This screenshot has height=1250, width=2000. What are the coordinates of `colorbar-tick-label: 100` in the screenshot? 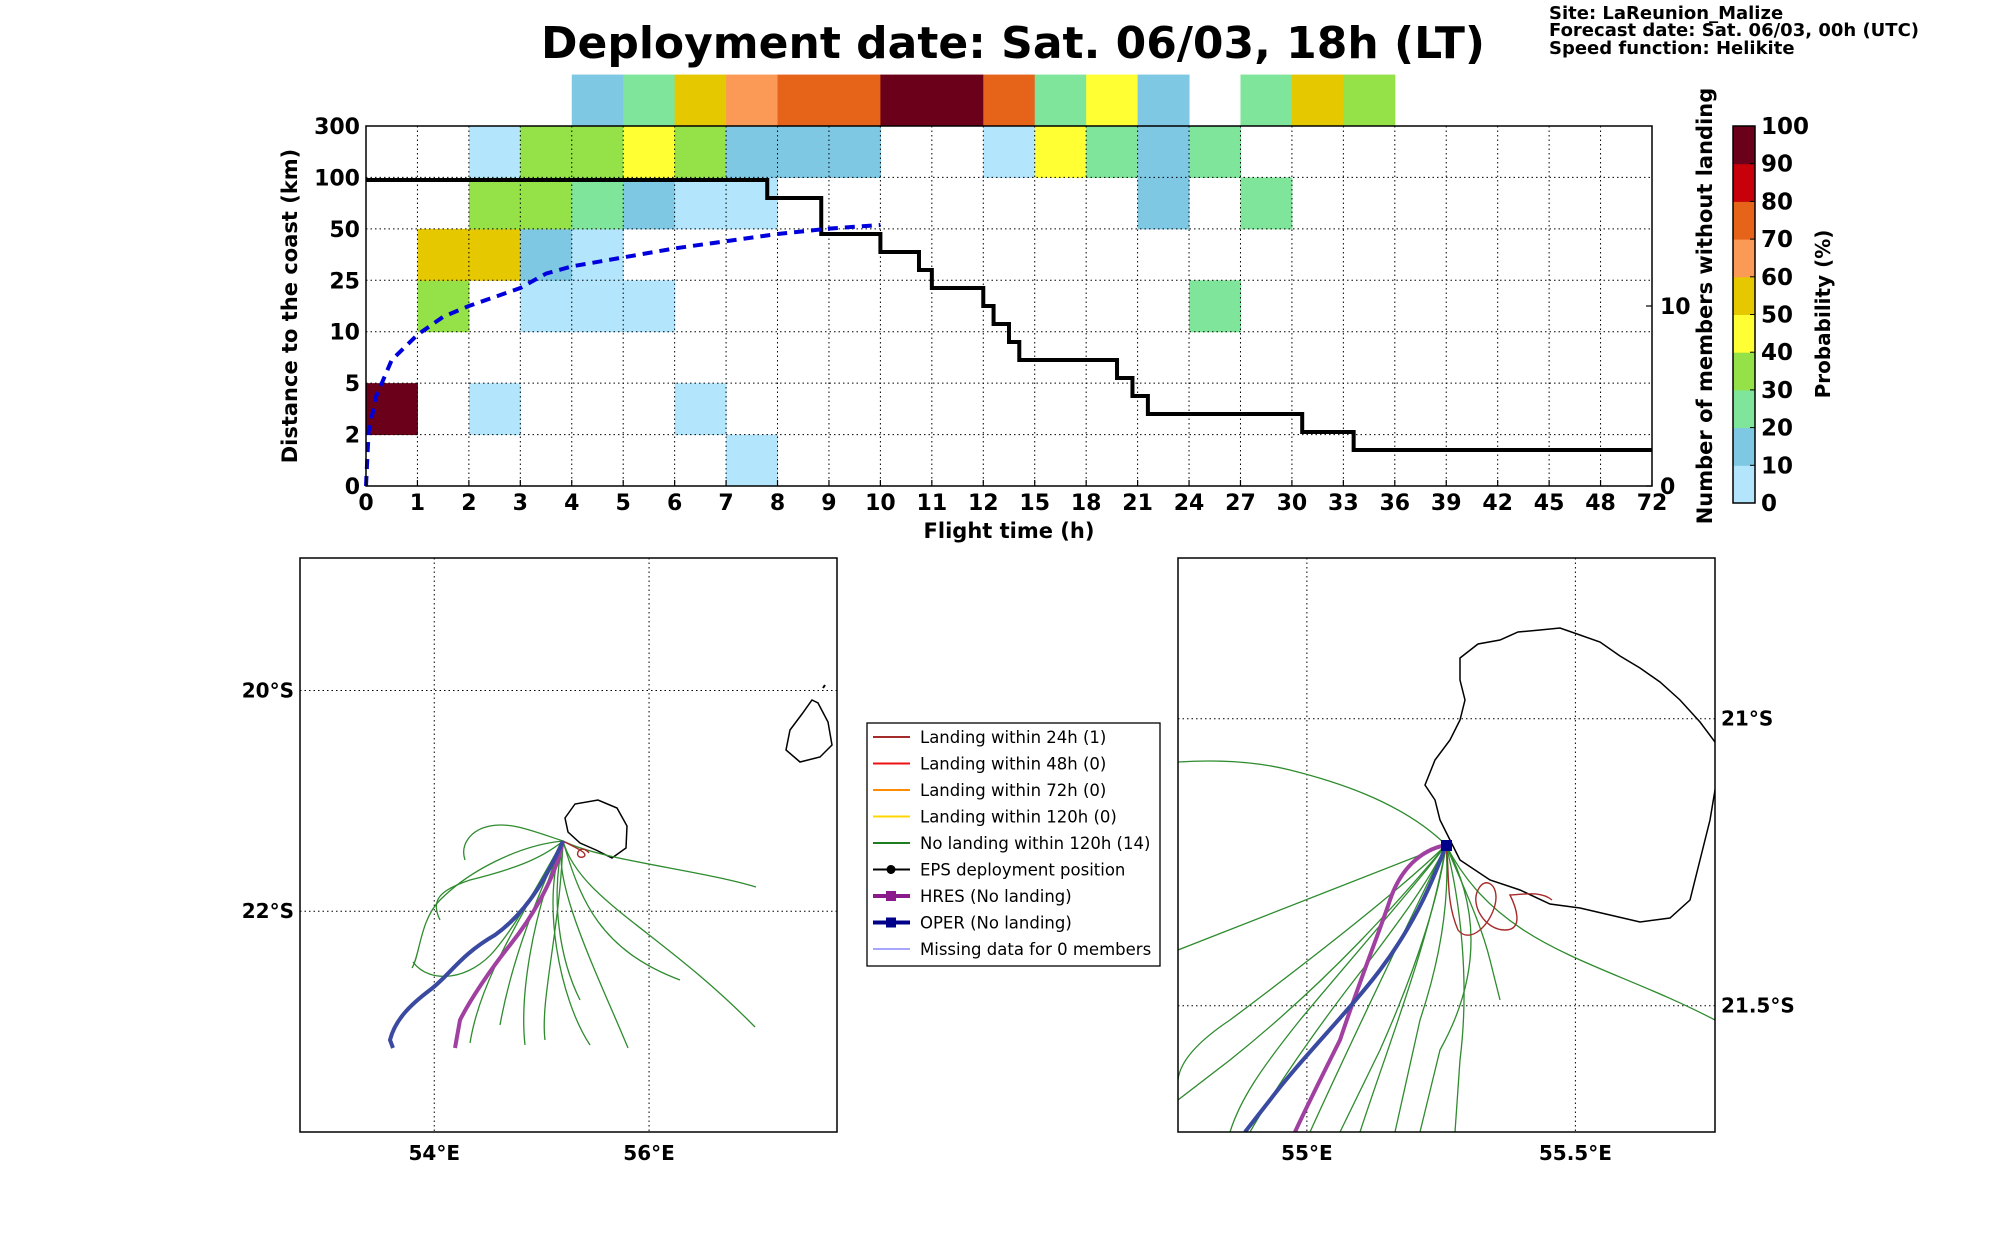 It's located at (1785, 127).